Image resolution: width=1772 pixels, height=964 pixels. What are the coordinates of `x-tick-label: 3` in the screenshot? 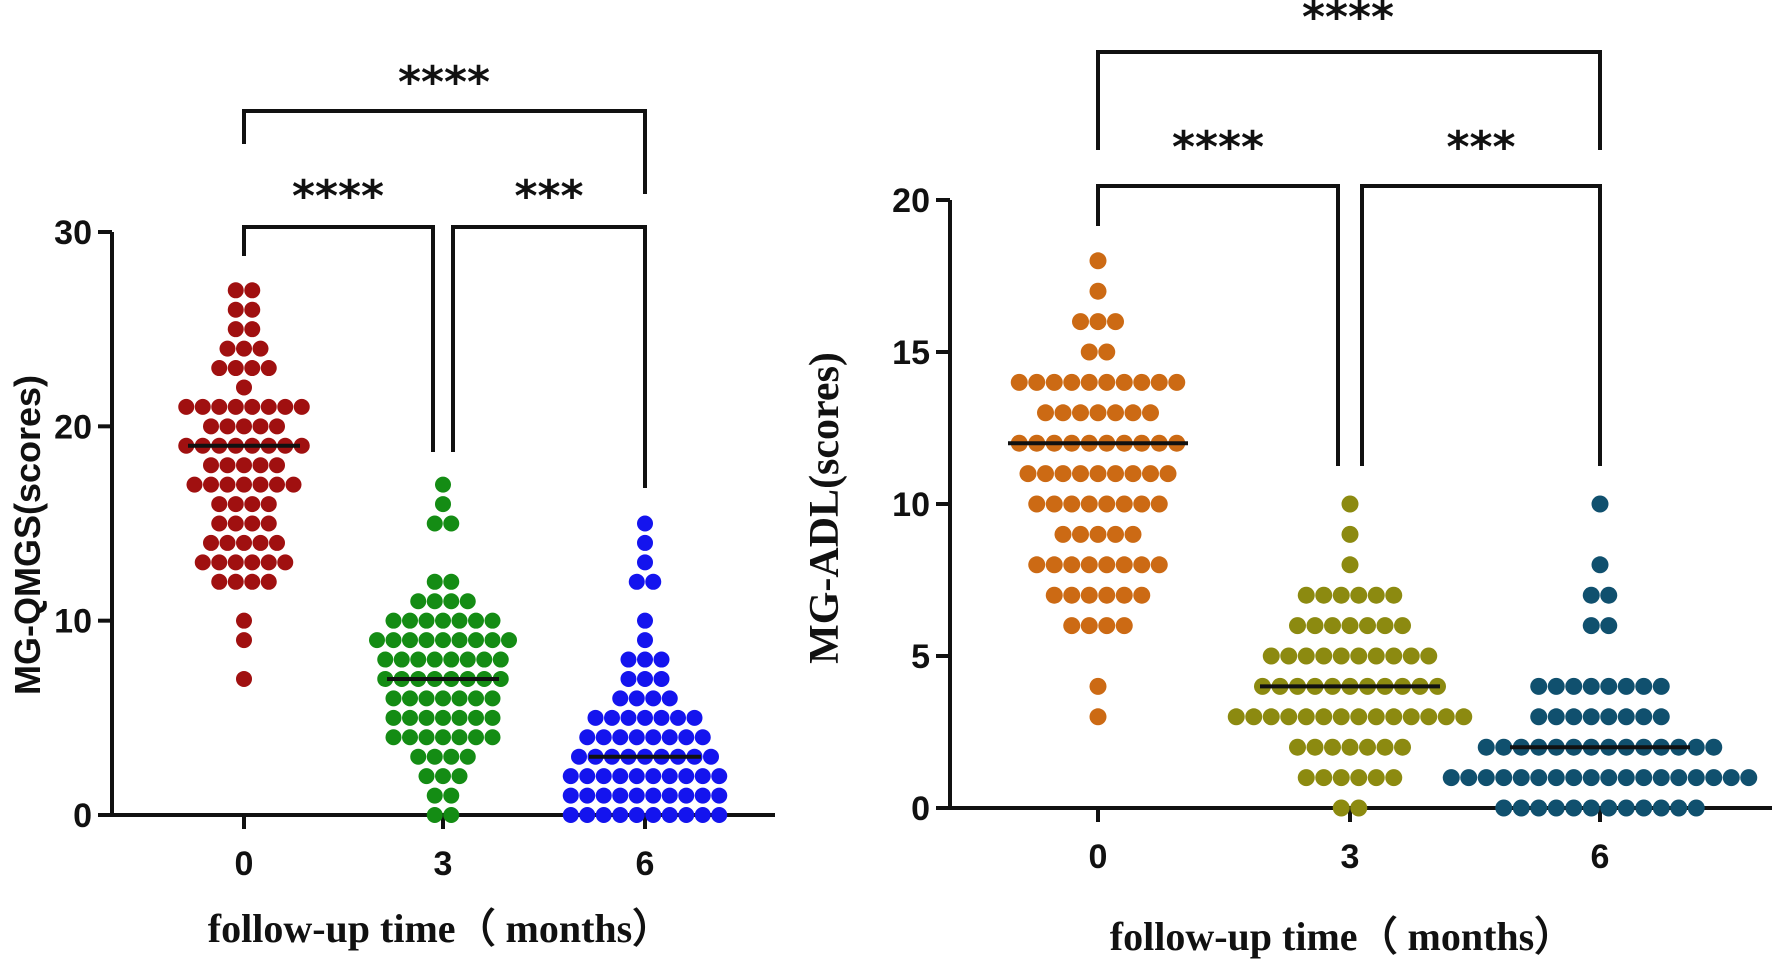 It's located at (1350, 857).